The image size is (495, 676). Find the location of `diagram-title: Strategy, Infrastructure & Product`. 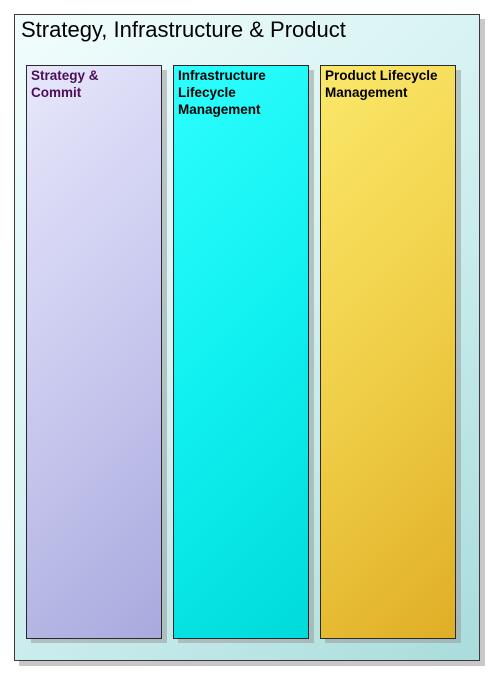

diagram-title: Strategy, Infrastructure & Product is located at coordinates (183, 29).